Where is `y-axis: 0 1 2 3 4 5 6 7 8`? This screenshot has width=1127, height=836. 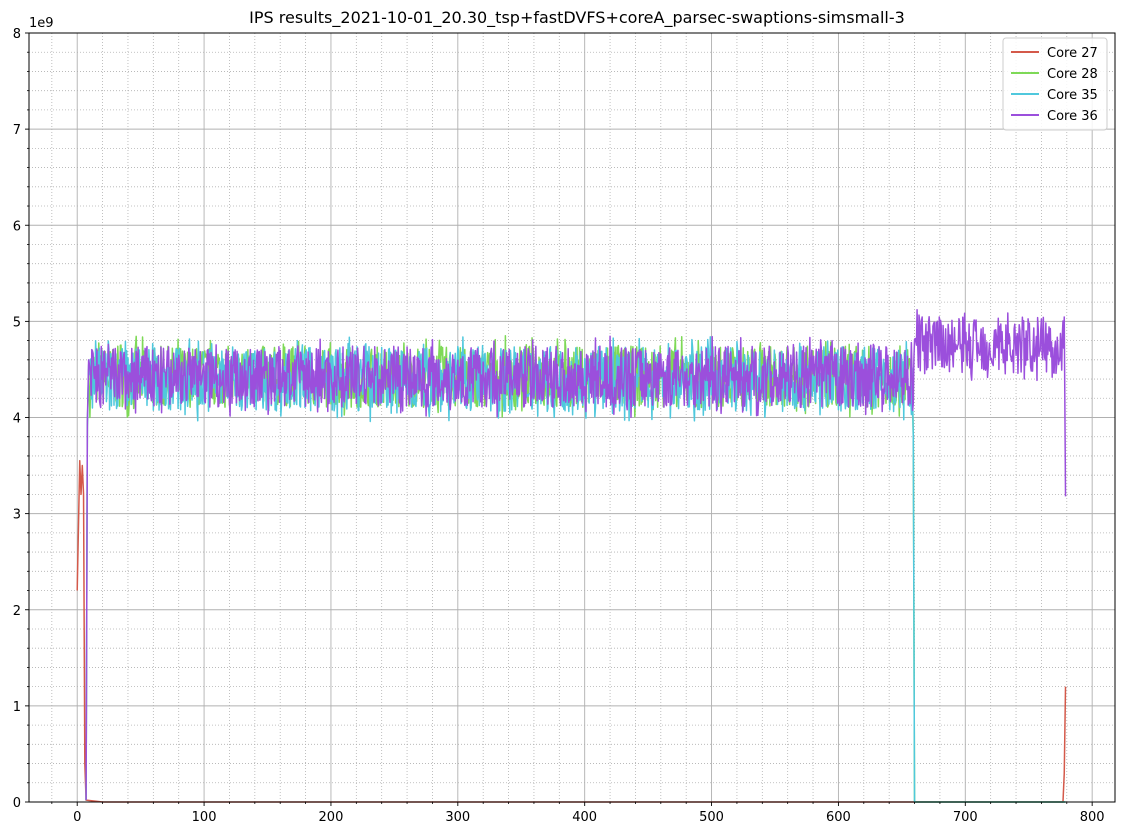 y-axis: 0 1 2 3 4 5 6 7 8 is located at coordinates (21, 419).